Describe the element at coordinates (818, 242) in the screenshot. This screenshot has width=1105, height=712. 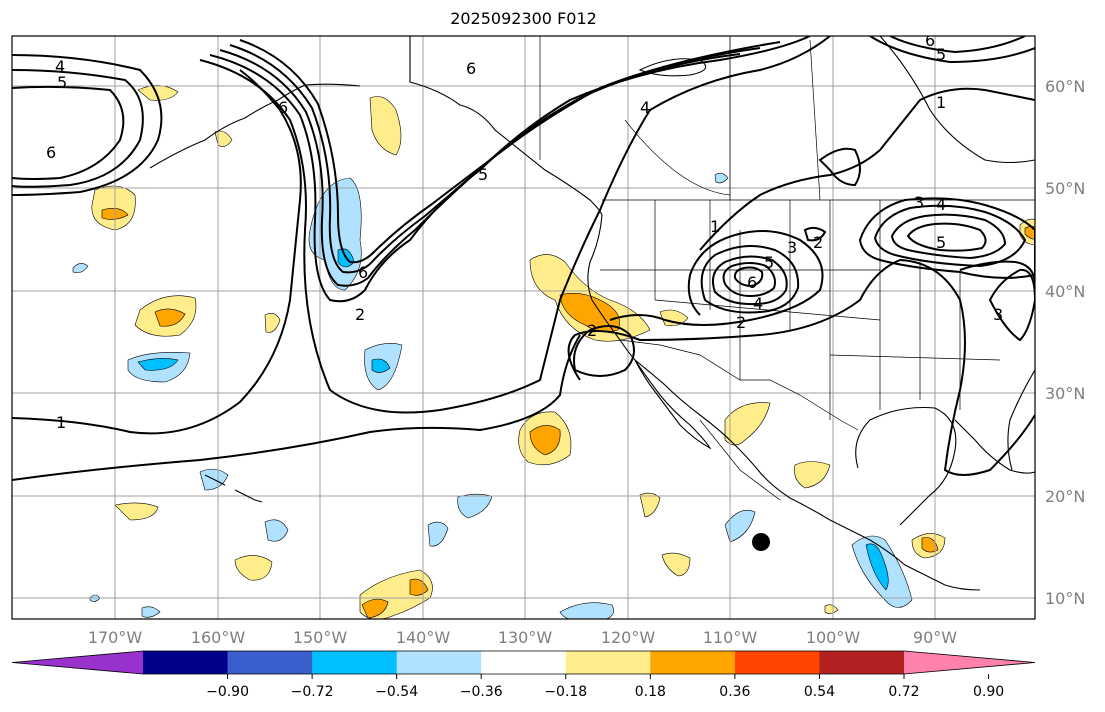
I see `clabel-2-plains: 2` at that location.